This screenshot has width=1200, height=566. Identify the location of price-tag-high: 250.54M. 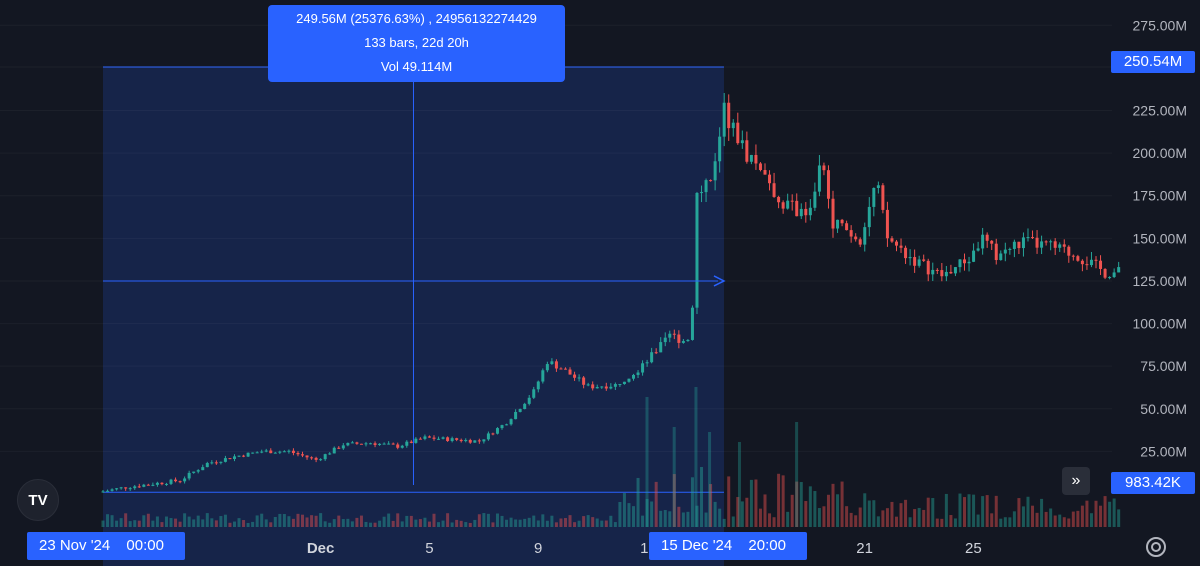
(1153, 62).